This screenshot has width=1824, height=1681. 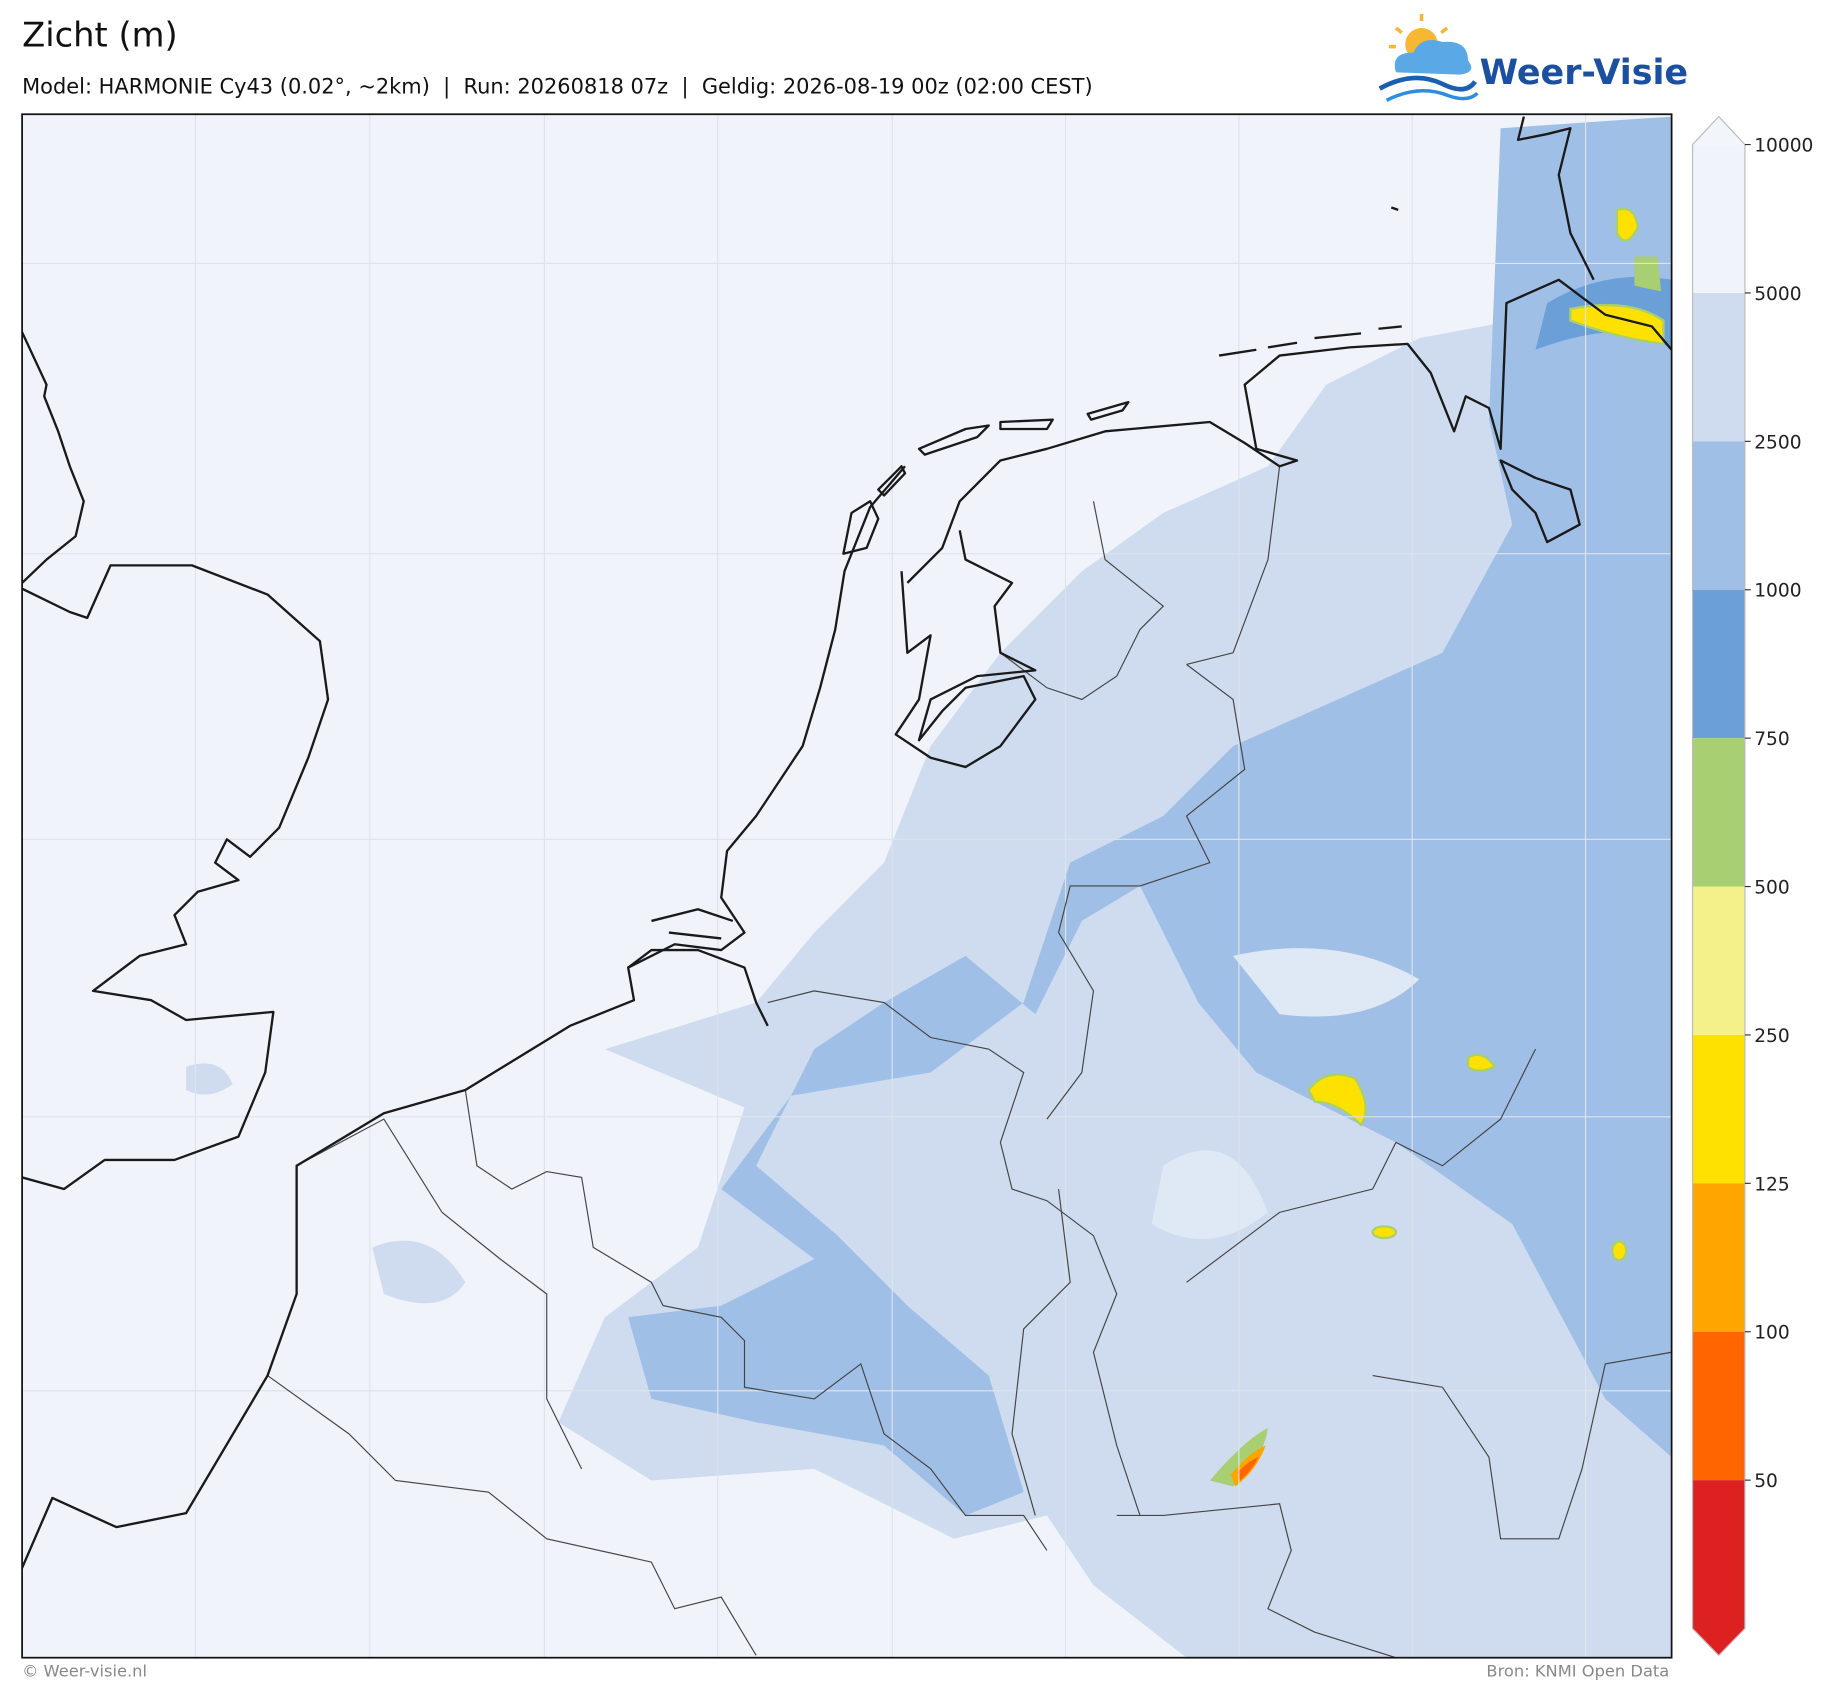 What do you see at coordinates (1577, 1670) in the screenshot?
I see `footer-right: Bron: KNMI Open Data` at bounding box center [1577, 1670].